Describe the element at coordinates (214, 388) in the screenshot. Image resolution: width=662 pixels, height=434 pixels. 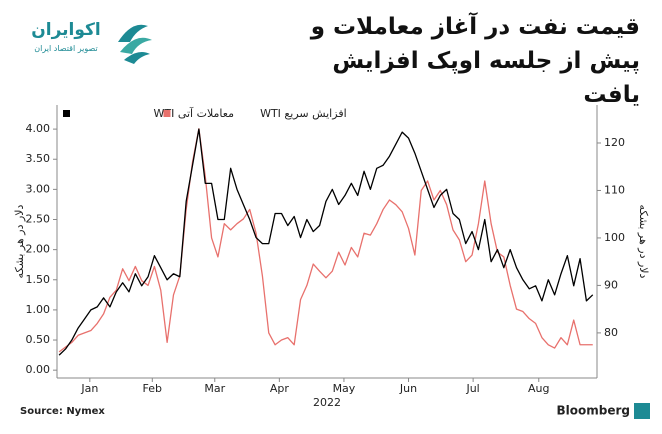
I see `x-tick-label: Mar` at that location.